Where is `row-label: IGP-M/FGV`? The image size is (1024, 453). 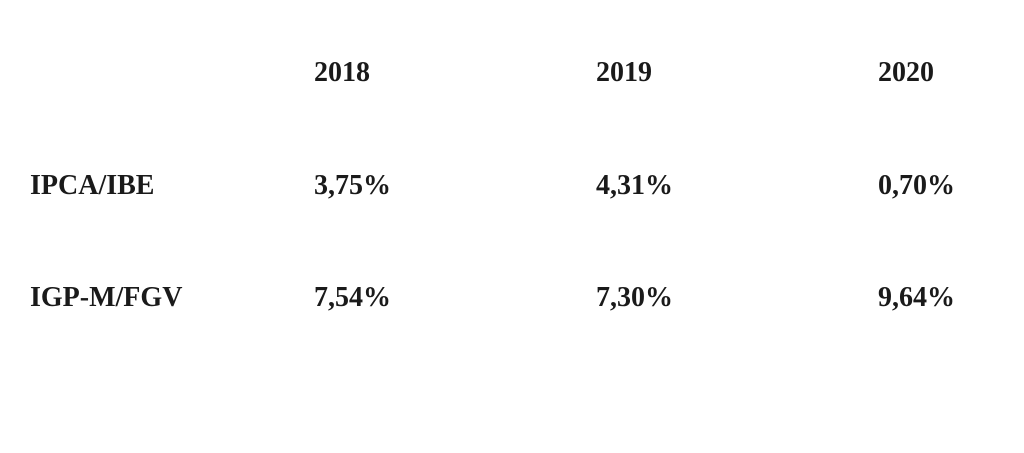
row-label: IGP-M/FGV is located at coordinates (106, 297).